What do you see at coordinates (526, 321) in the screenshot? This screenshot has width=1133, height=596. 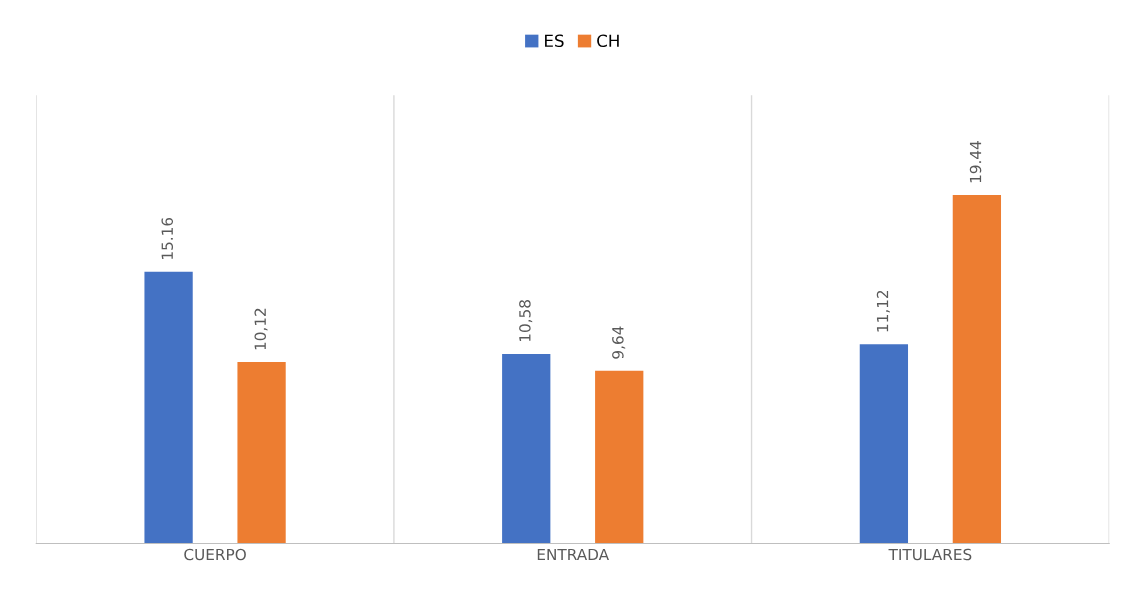 I see `data-label: 10,58` at bounding box center [526, 321].